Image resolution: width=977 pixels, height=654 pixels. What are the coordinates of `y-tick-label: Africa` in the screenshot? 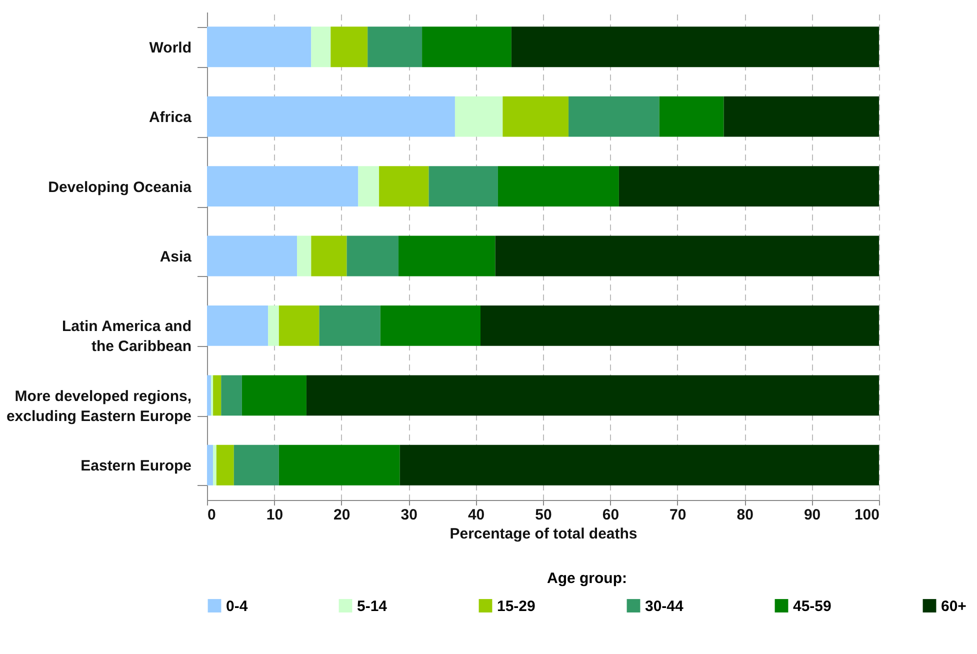 It's located at (170, 117).